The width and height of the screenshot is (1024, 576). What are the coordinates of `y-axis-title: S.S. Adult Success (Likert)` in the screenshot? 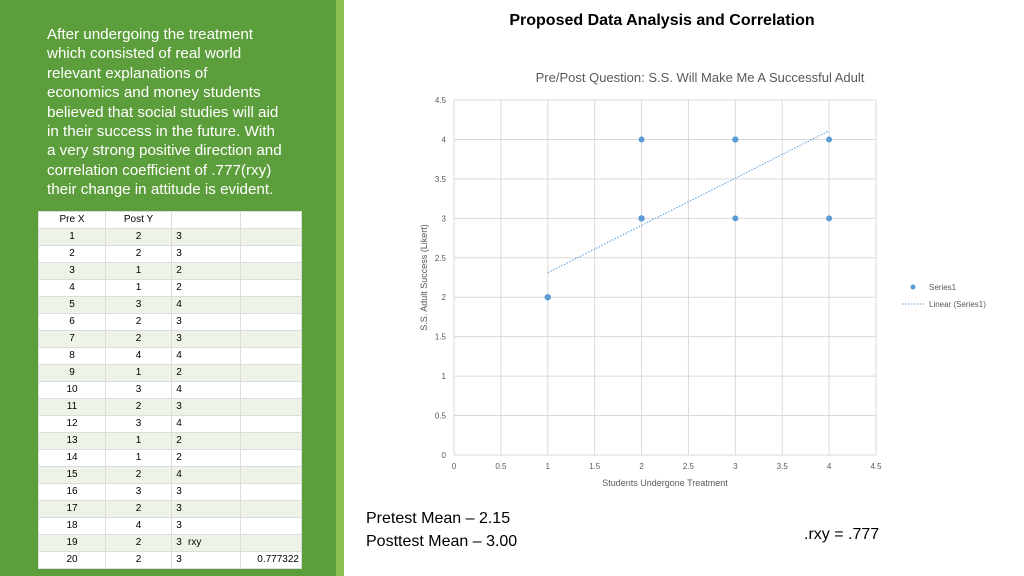 It's located at (424, 277).